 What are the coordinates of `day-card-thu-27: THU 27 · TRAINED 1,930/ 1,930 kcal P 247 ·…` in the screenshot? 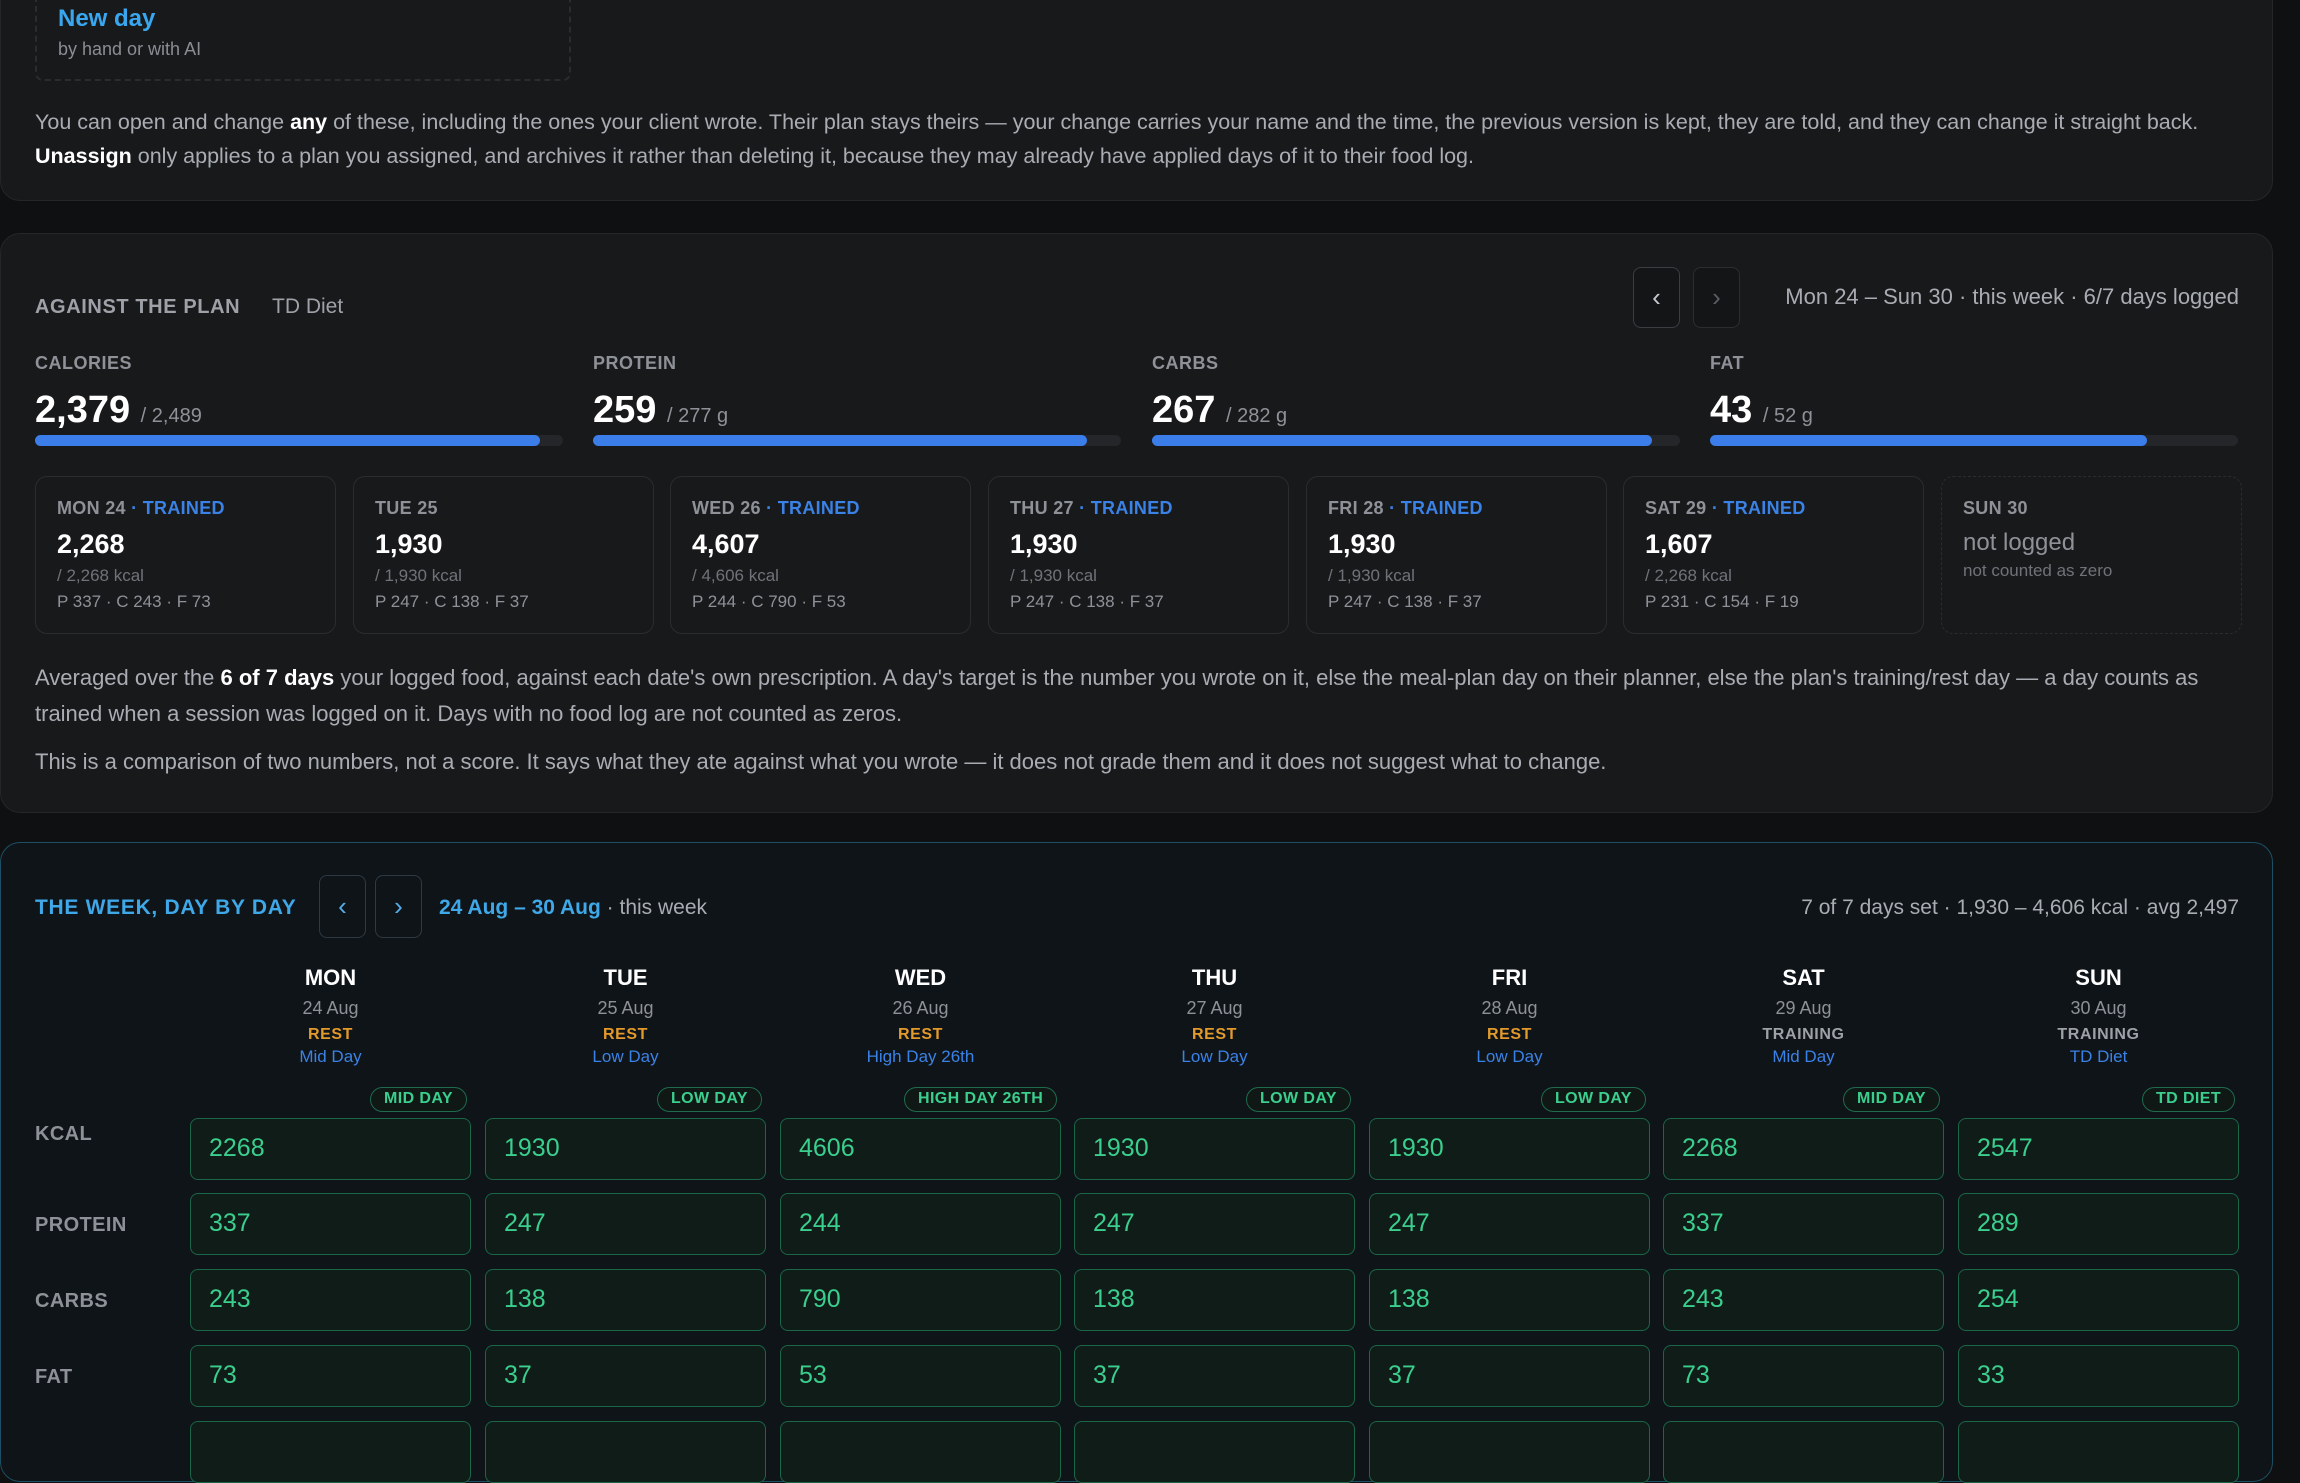 It's located at (1138, 555).